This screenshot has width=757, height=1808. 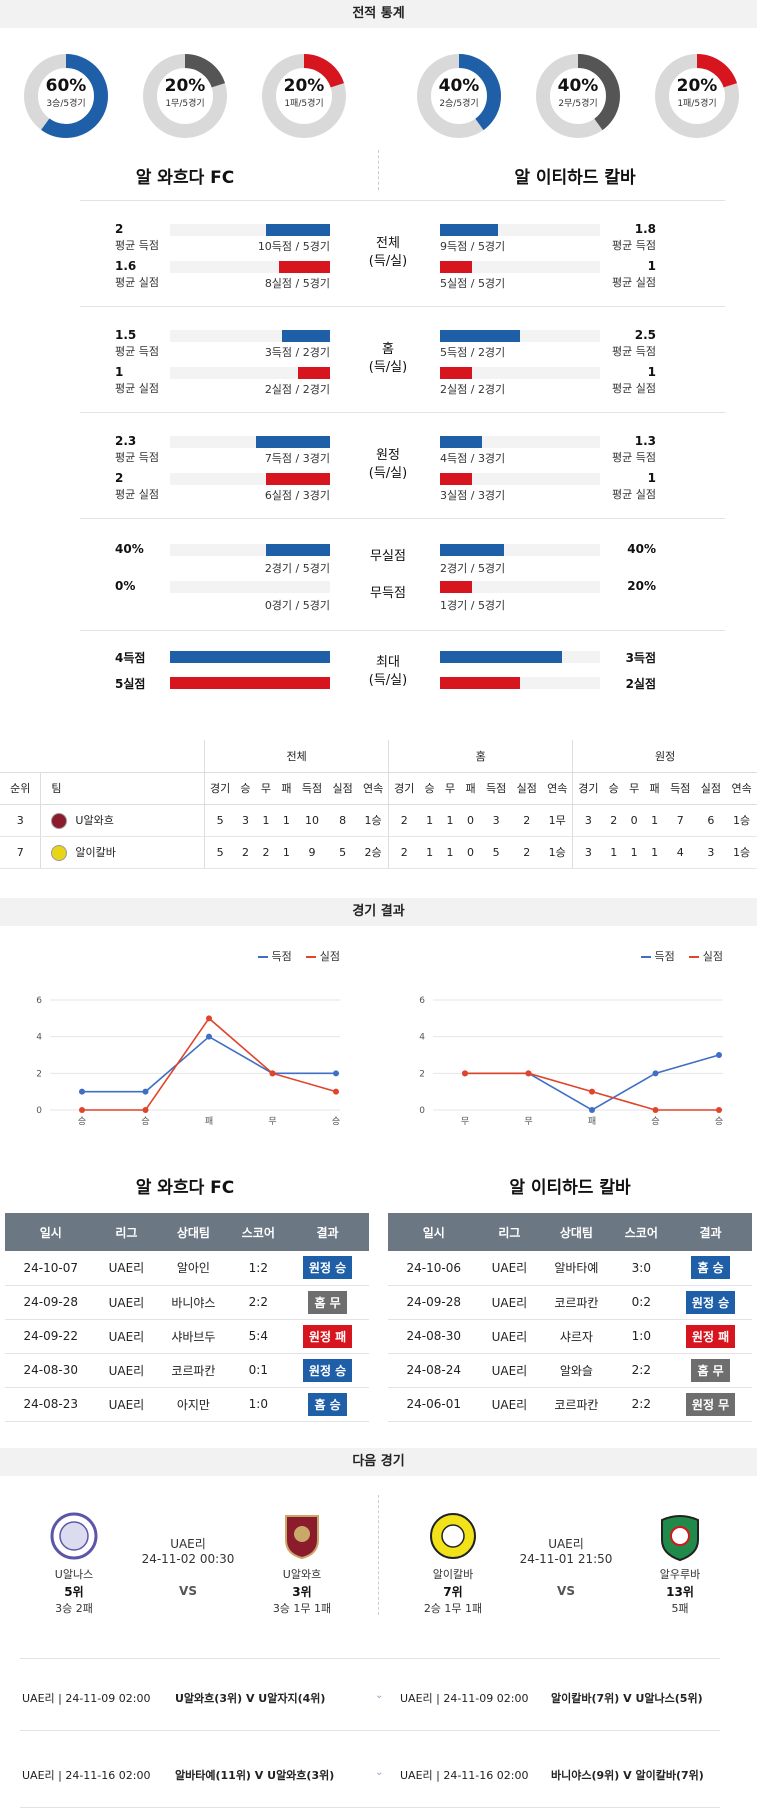 I want to click on match-score: 5:4, so click(x=258, y=1336).